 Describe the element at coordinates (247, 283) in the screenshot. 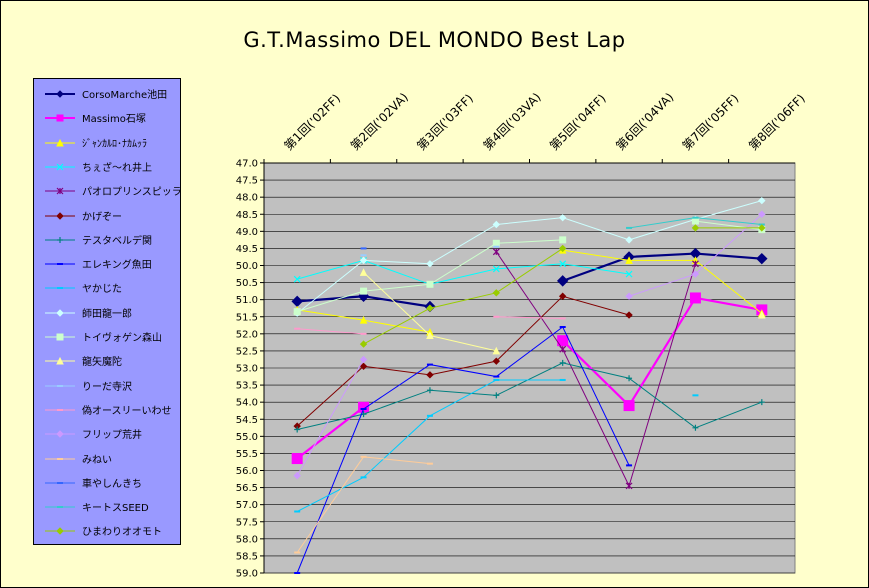

I see `y-tick-label: 50.5` at that location.